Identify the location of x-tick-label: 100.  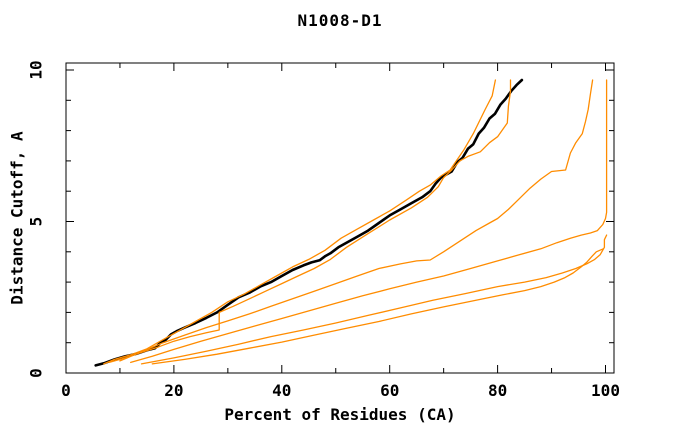
(605, 390).